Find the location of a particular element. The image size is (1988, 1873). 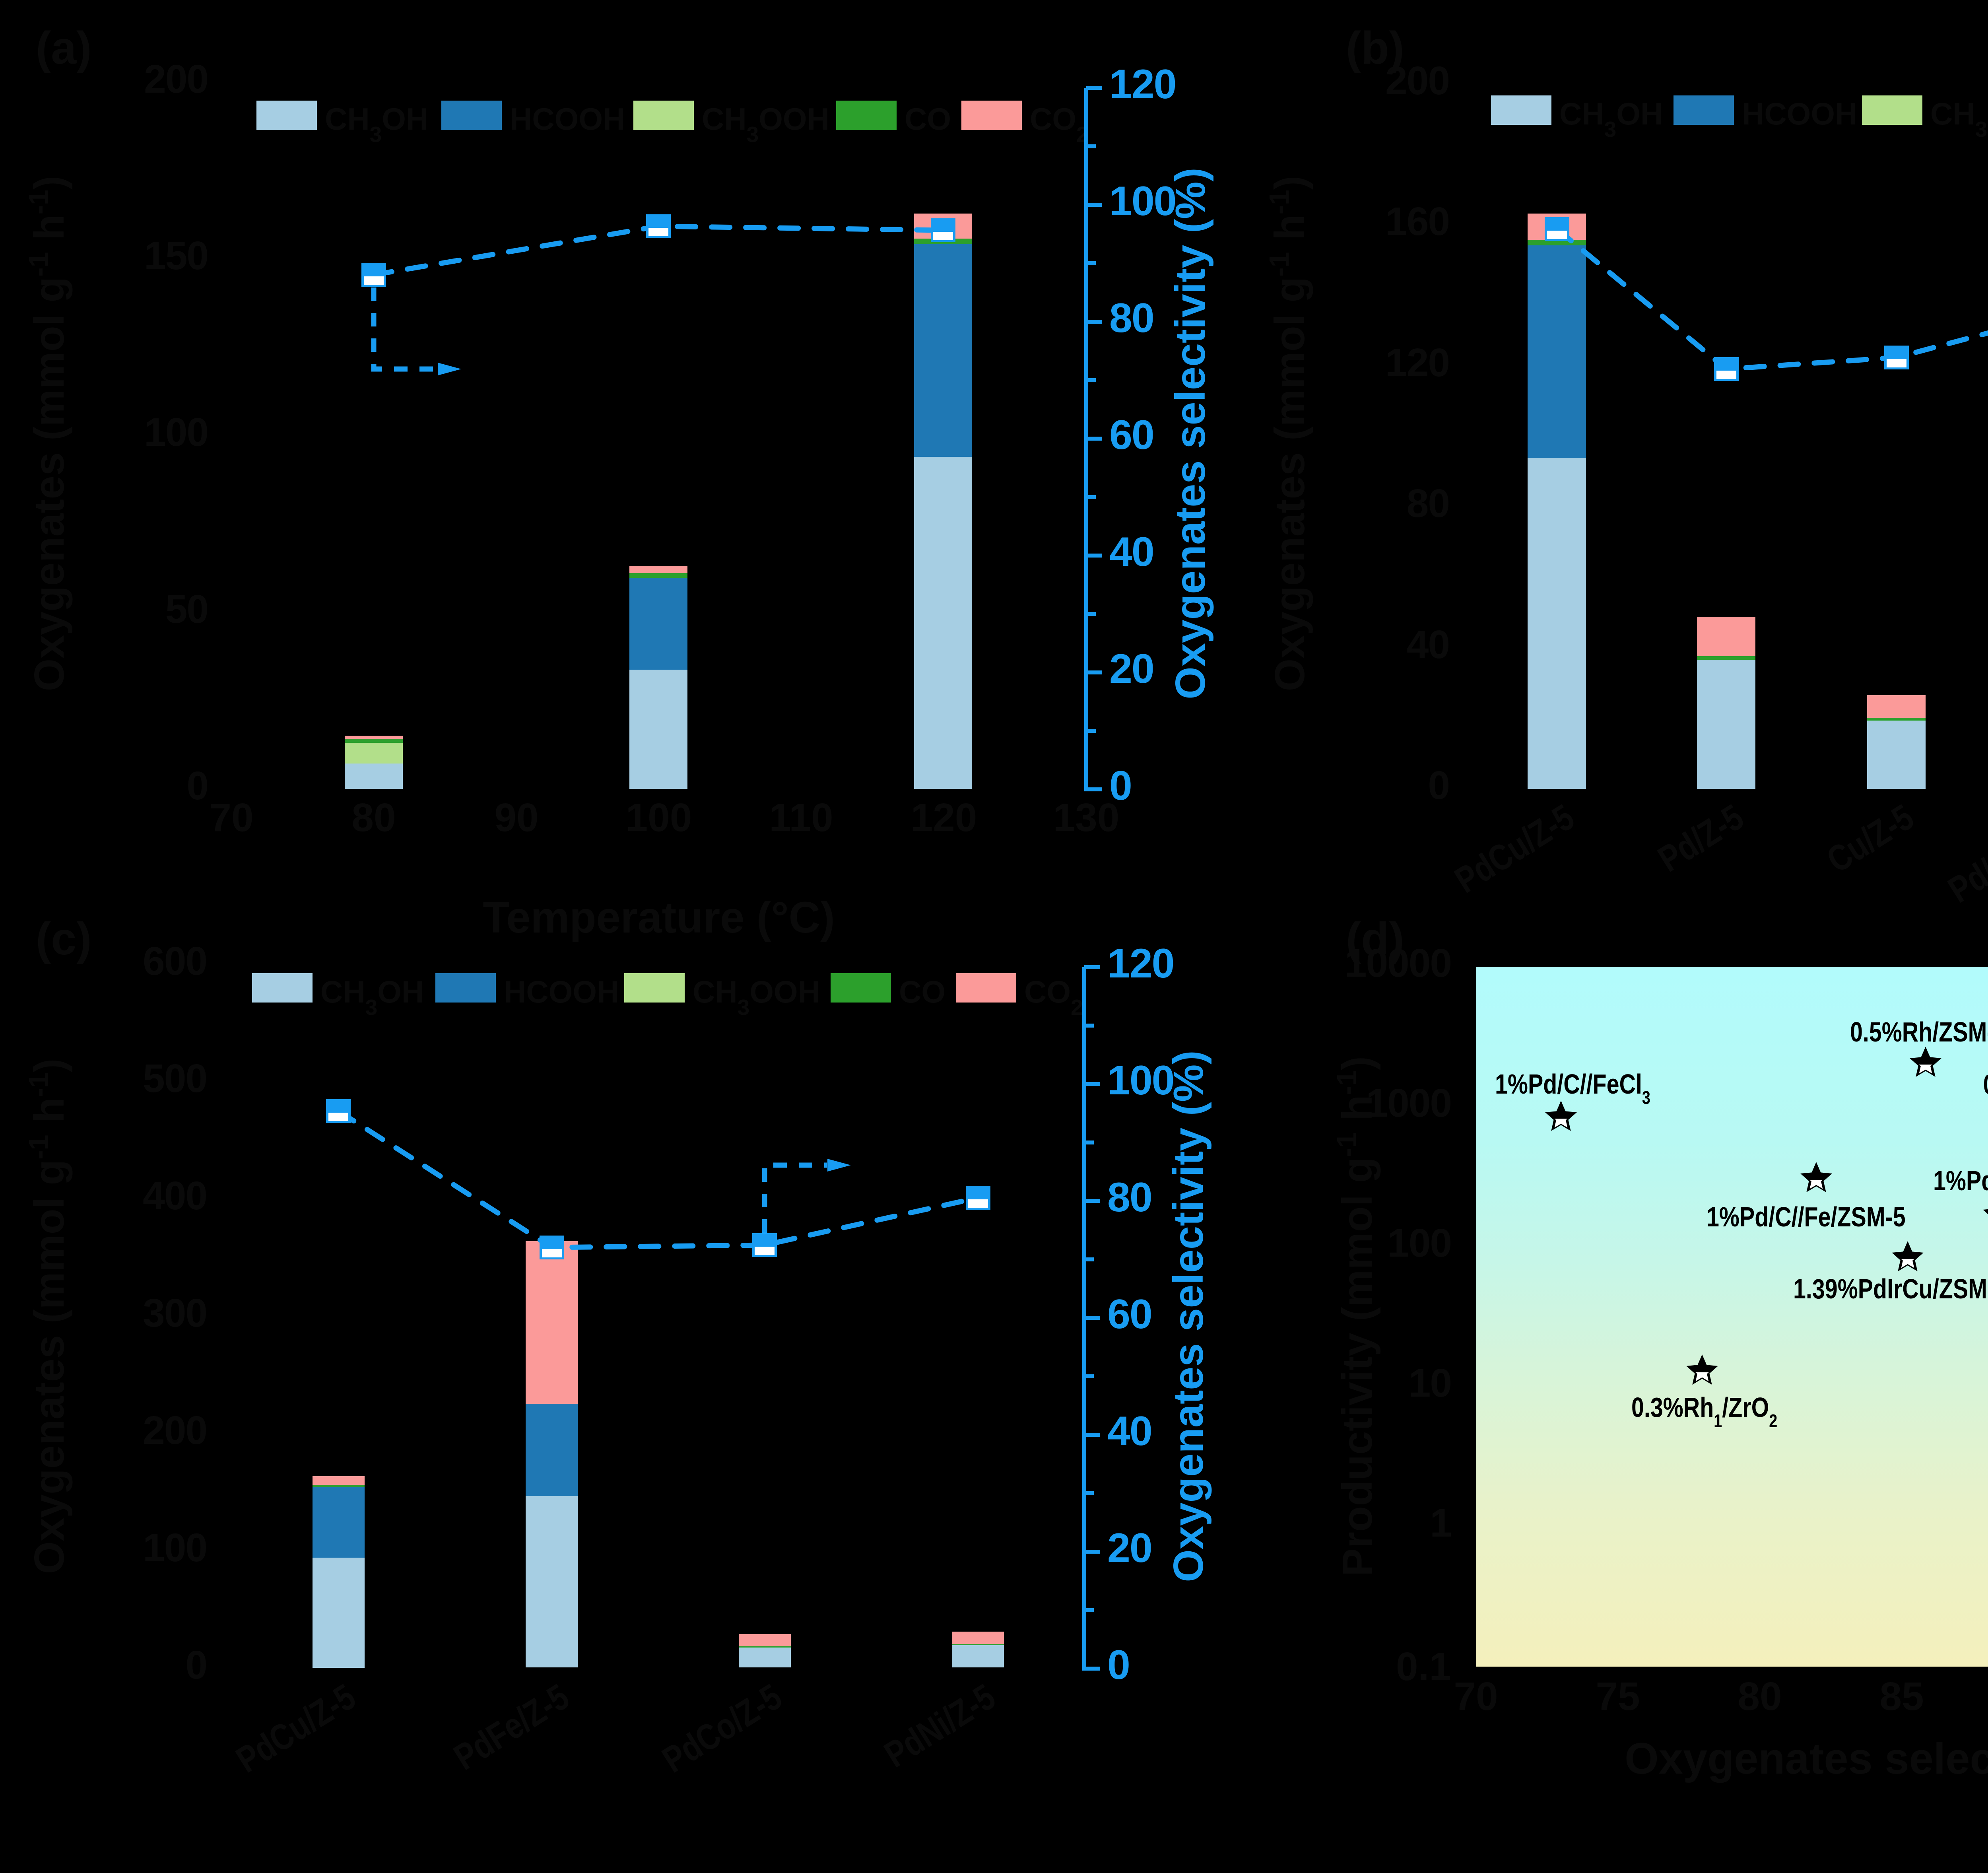

svg-text: 90 is located at coordinates (516, 817).